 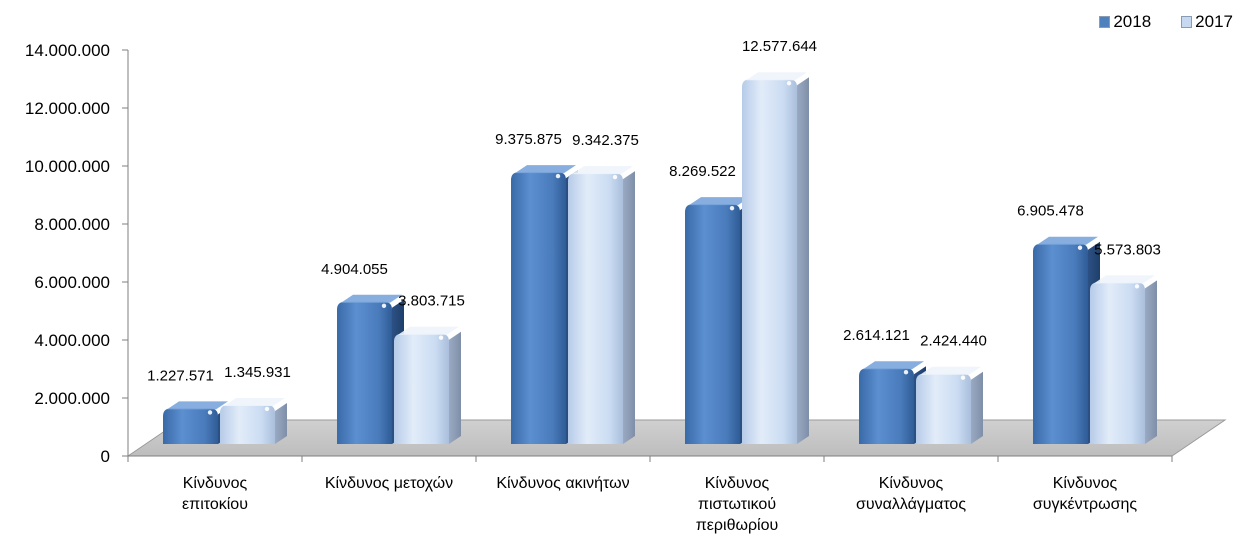 What do you see at coordinates (650, 459) in the screenshot?
I see `x-axis-ticks` at bounding box center [650, 459].